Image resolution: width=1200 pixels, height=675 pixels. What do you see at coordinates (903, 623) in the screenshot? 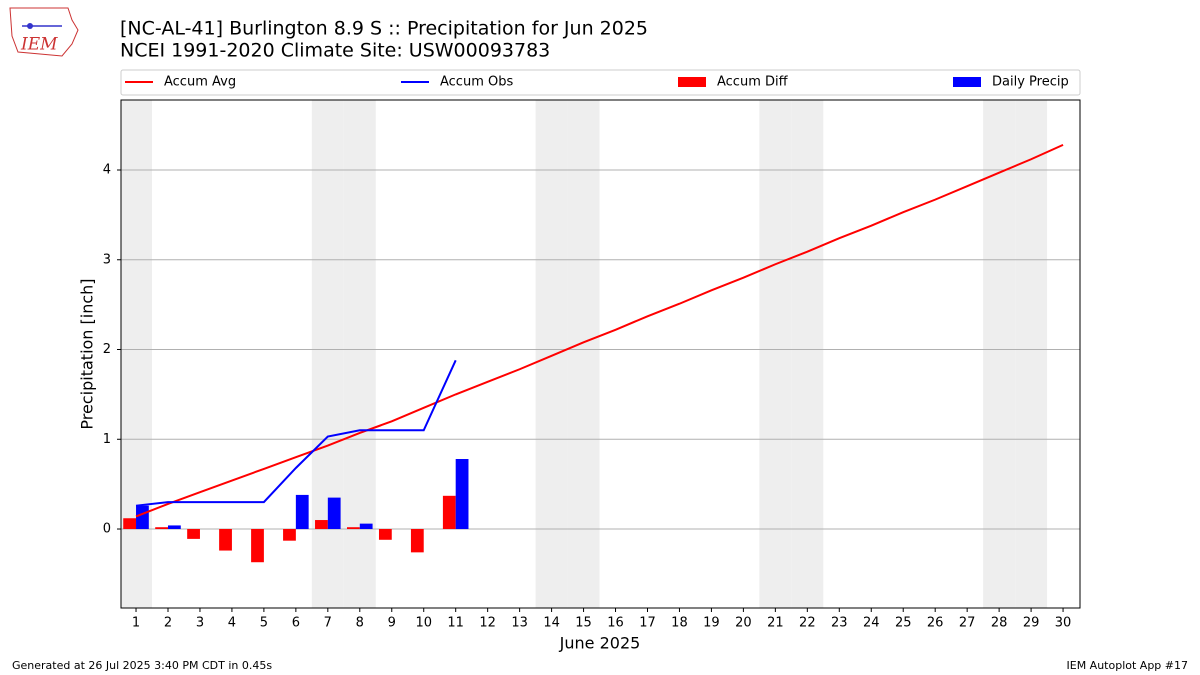
I see `x-tick-label: 25` at bounding box center [903, 623].